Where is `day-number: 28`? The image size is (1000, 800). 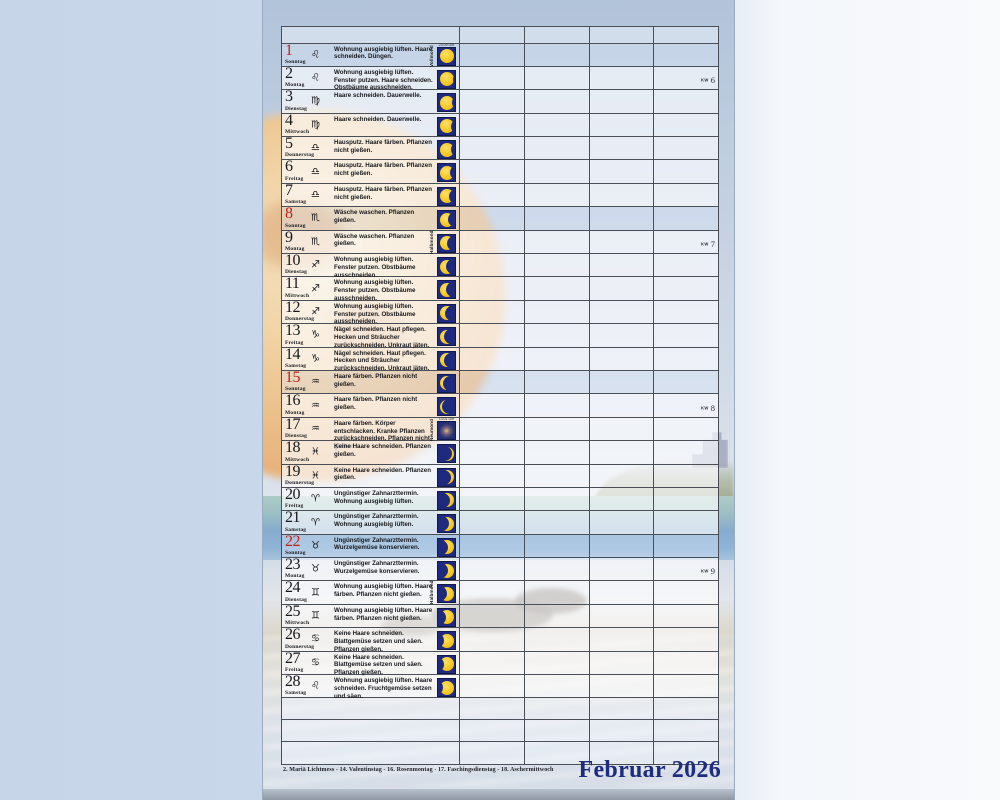 day-number: 28 is located at coordinates (293, 682).